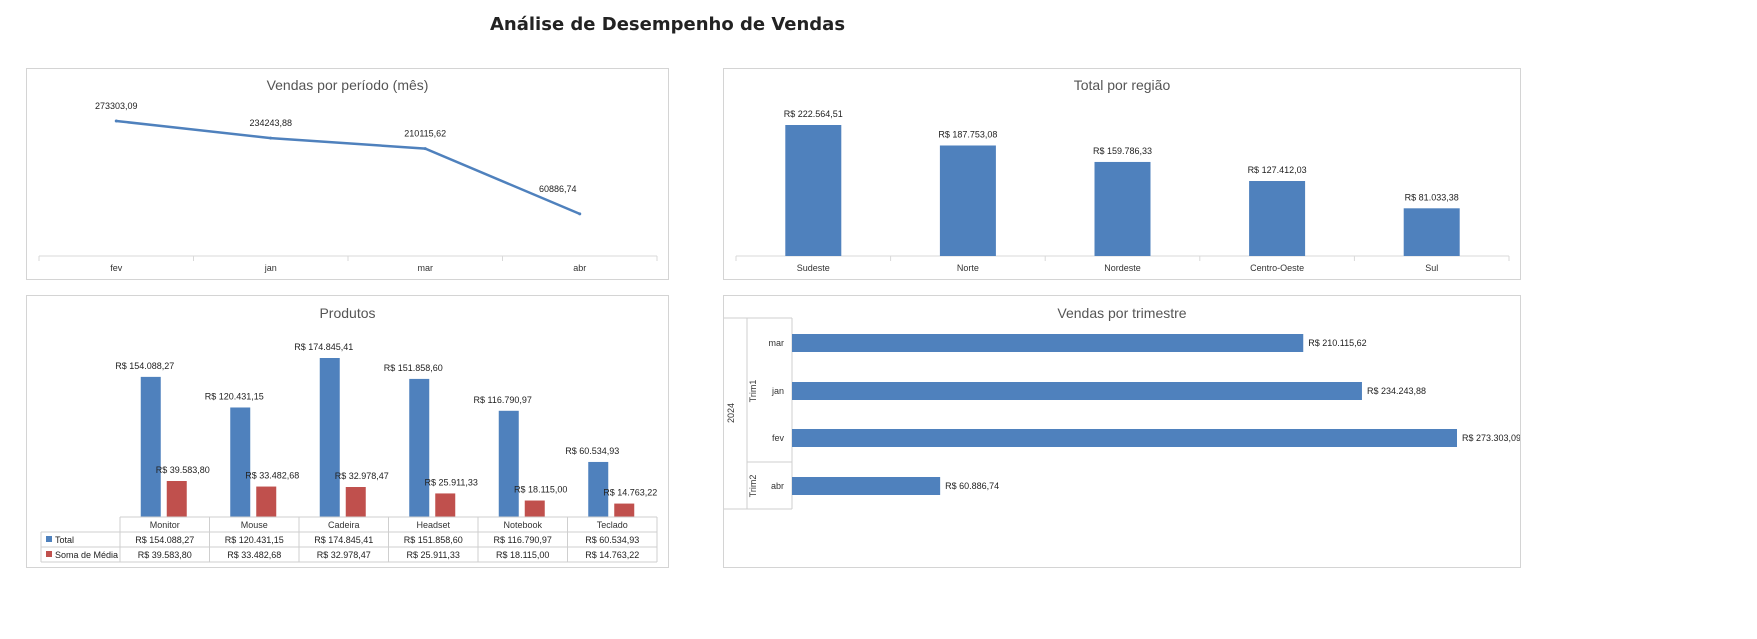 This screenshot has height=639, width=1757. Describe the element at coordinates (347, 313) in the screenshot. I see `chart-title: Produtos` at that location.